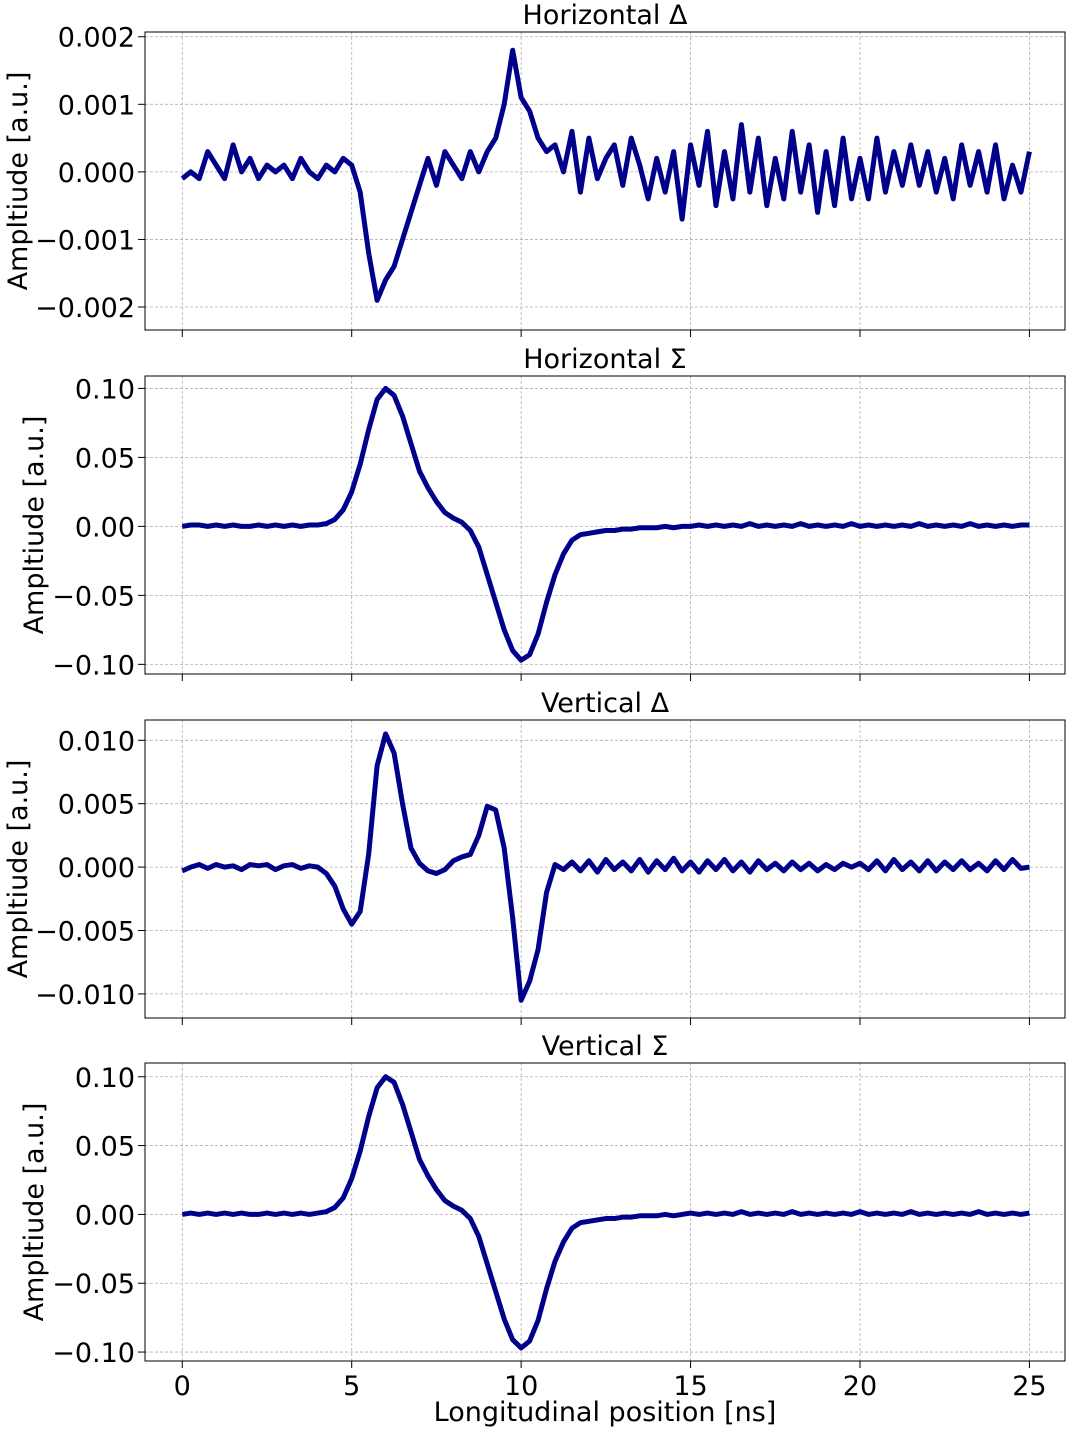  Describe the element at coordinates (605, 703) in the screenshot. I see `chart-title: Vertical Δ` at that location.